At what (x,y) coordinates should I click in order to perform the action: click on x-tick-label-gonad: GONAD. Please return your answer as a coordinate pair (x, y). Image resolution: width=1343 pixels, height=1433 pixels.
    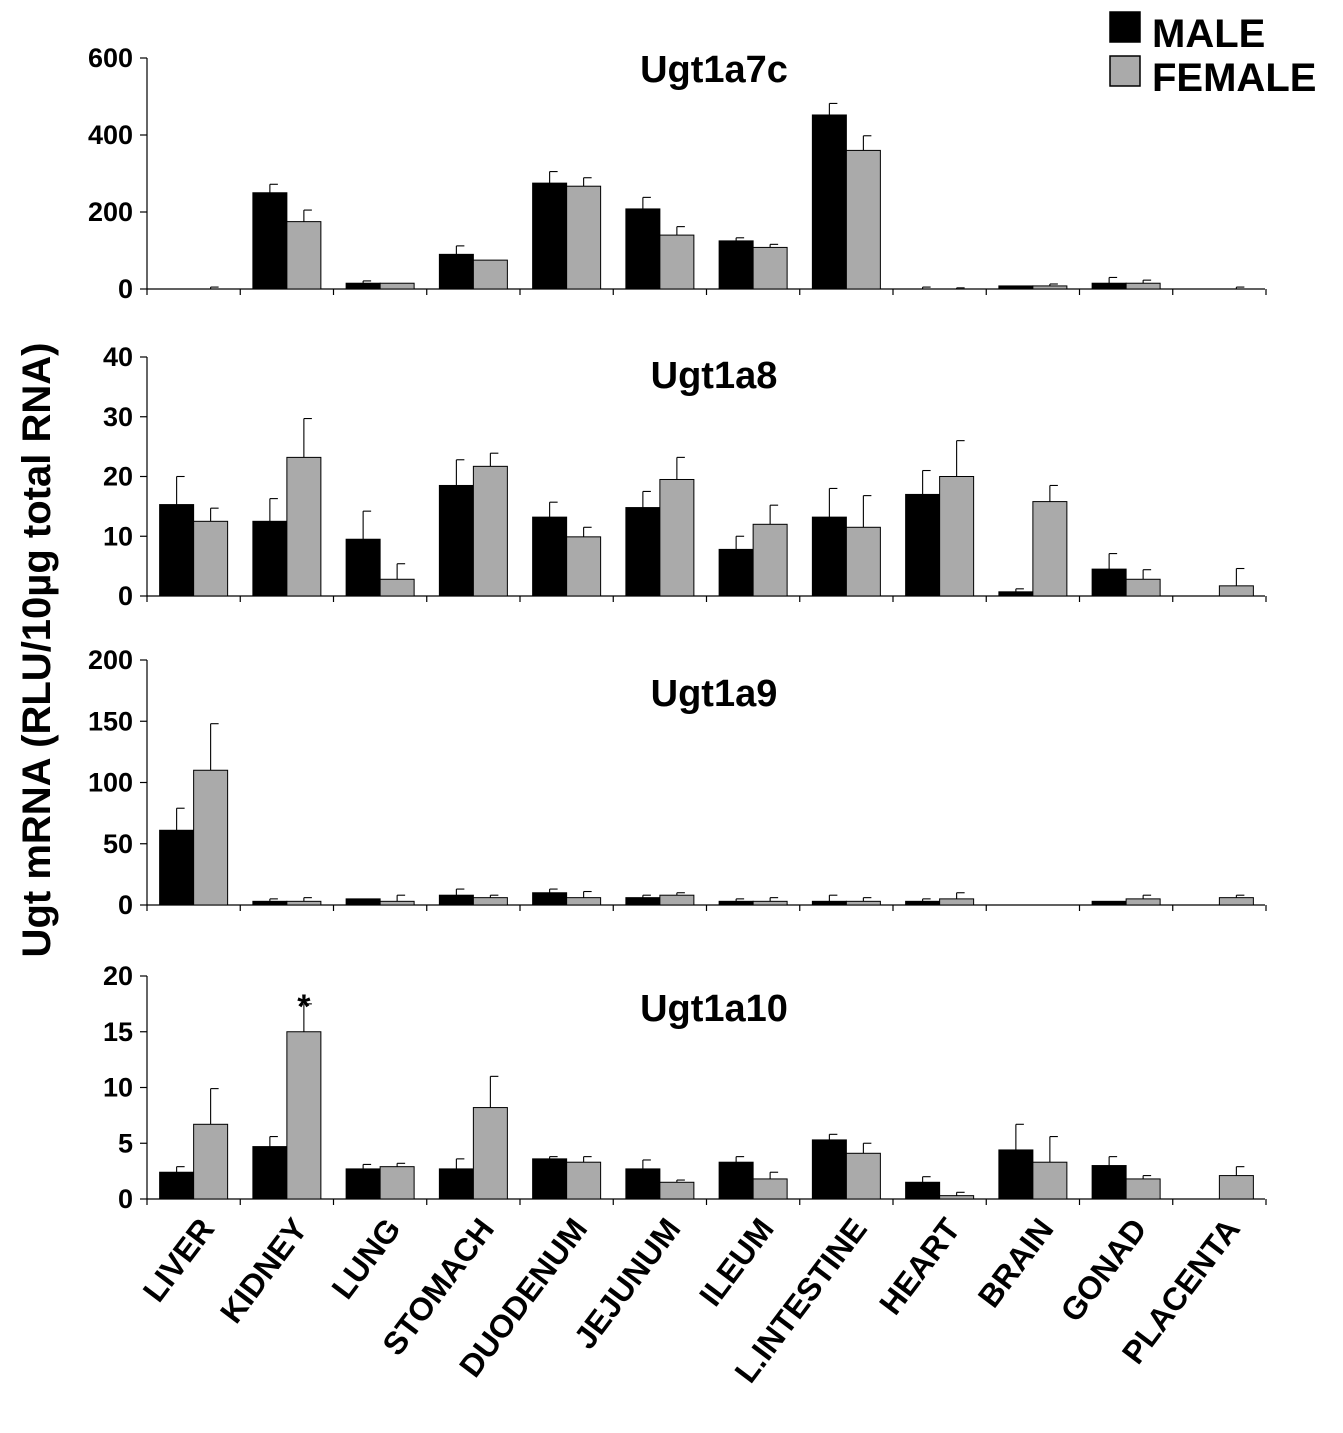
    Looking at the image, I should click on (1103, 1270).